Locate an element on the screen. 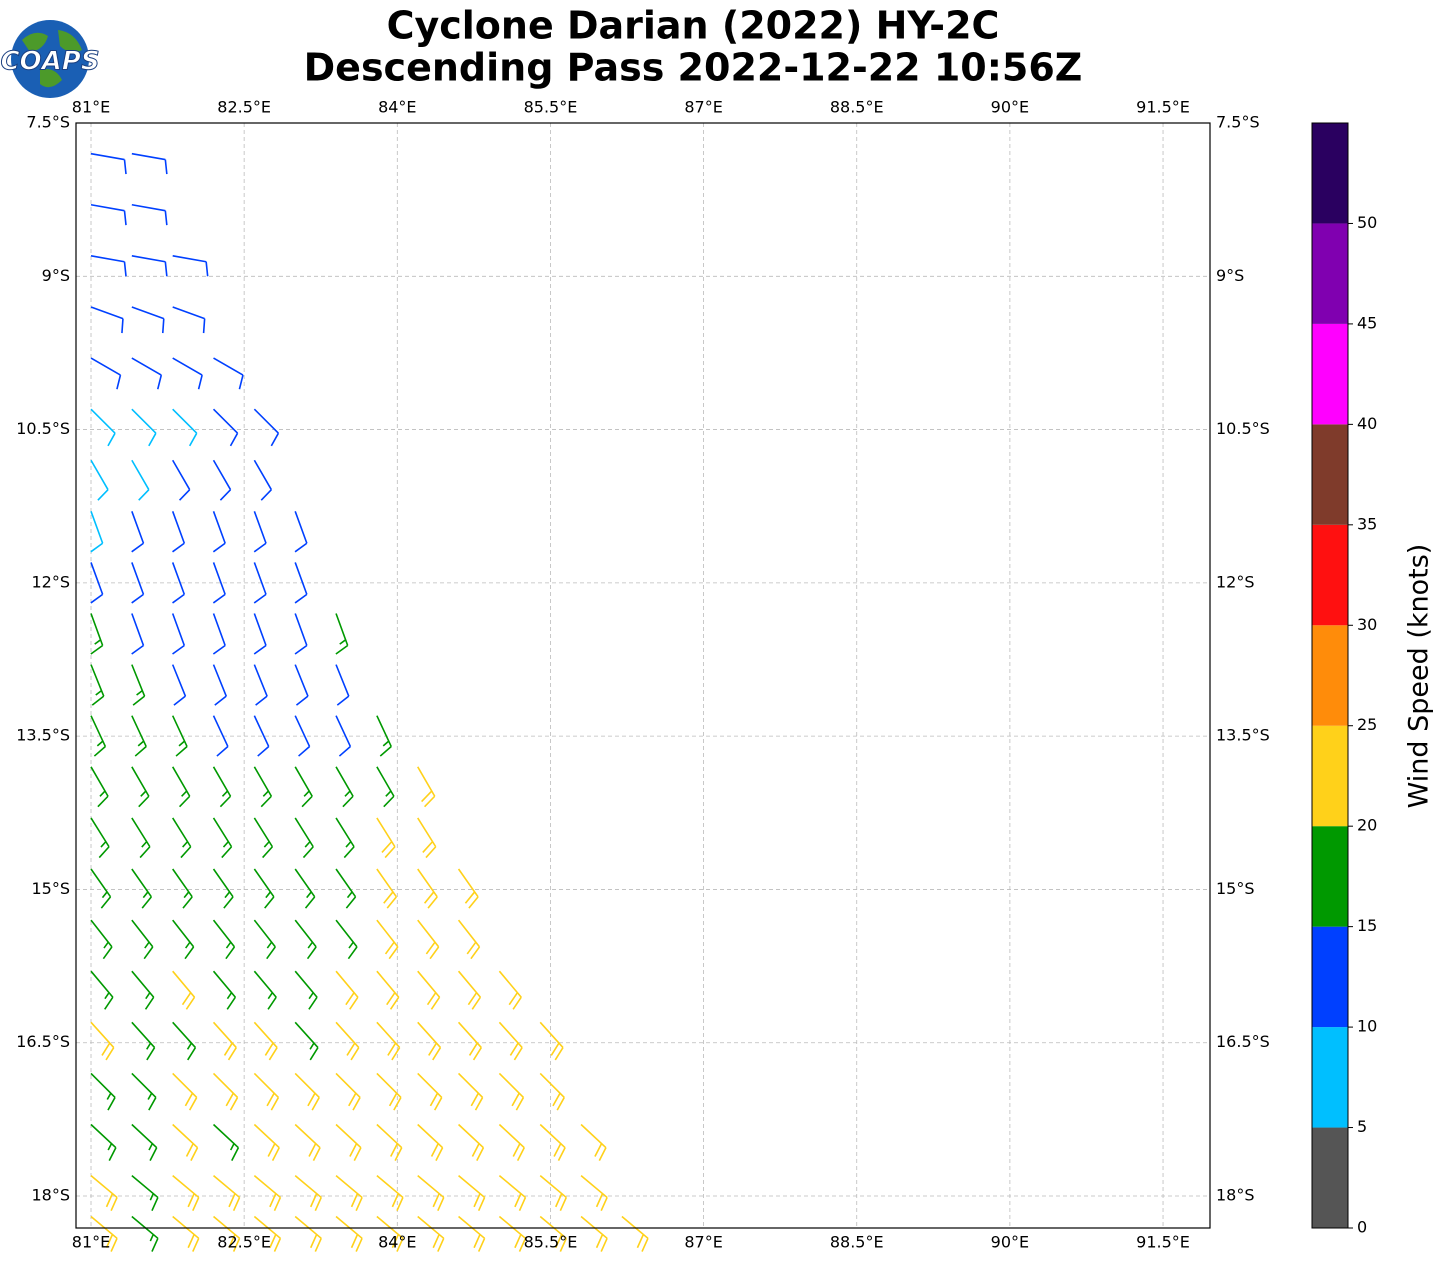 The width and height of the screenshot is (1448, 1264). y-tick-label: 7.5°S is located at coordinates (1238, 122).